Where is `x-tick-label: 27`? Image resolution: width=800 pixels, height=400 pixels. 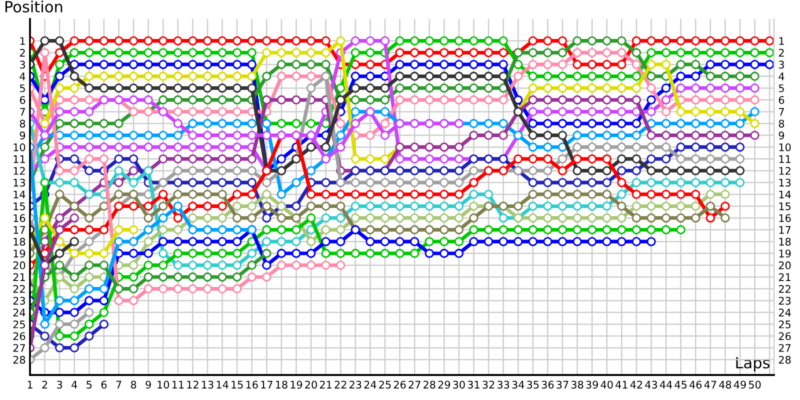 x-tick-label: 27 is located at coordinates (414, 384).